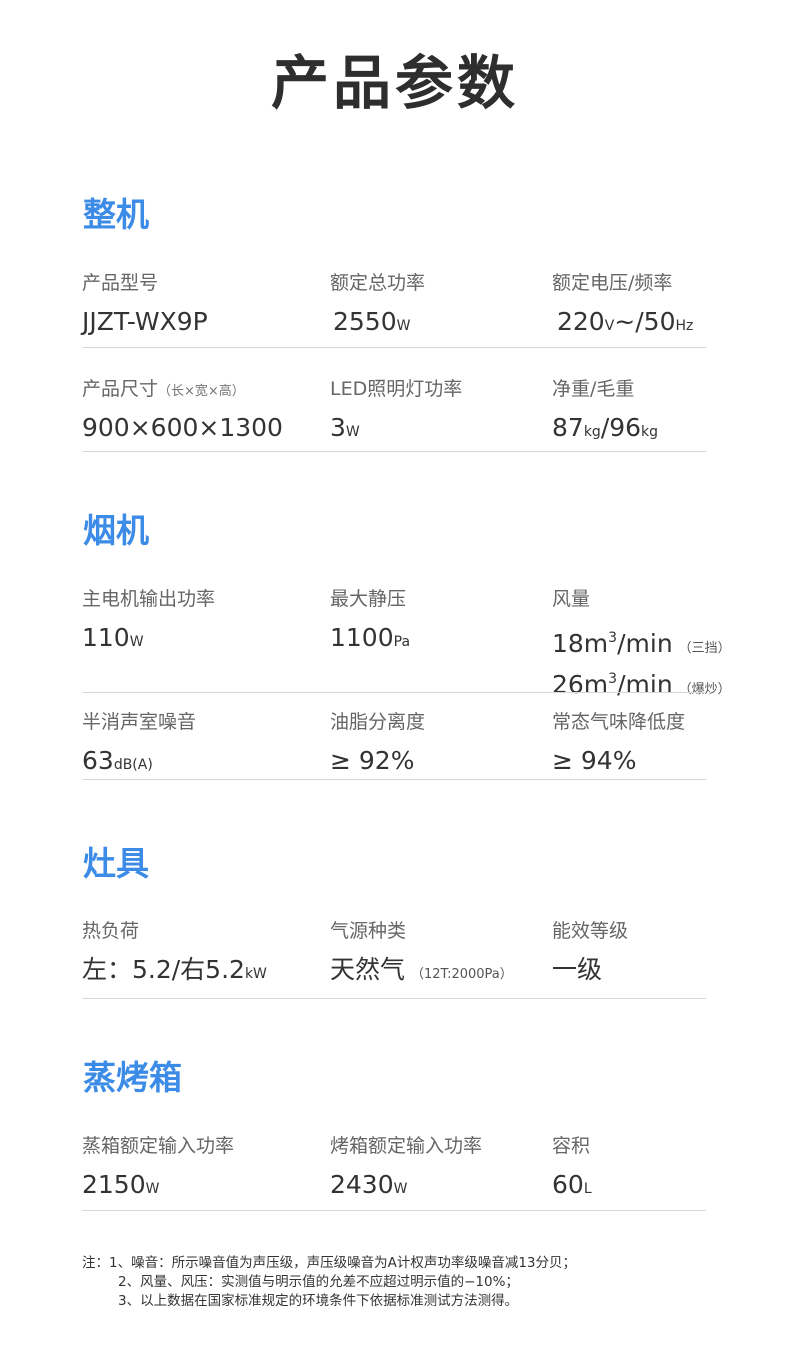 The height and width of the screenshot is (1358, 790). Describe the element at coordinates (396, 410) in the screenshot. I see `spec-item: LED照明灯功率 3W` at that location.